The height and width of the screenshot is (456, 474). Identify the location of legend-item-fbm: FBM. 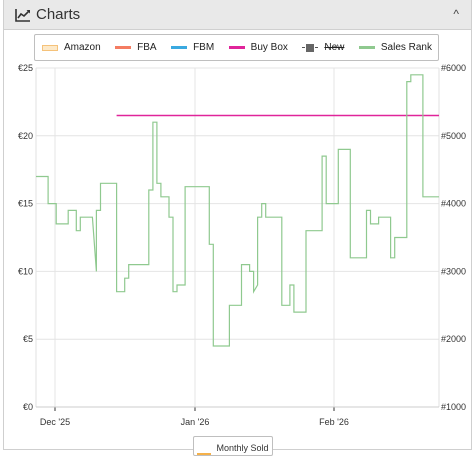
(192, 47).